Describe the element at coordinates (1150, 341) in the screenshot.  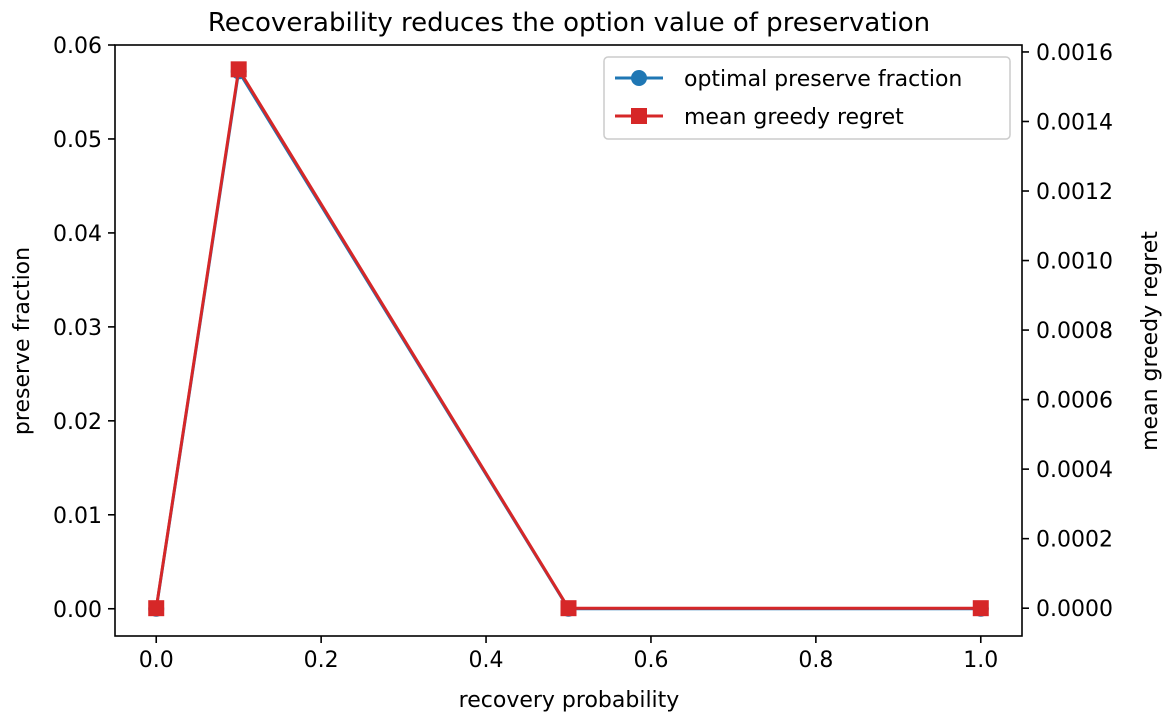
I see `y-axis-right-label: mean greedy regret` at that location.